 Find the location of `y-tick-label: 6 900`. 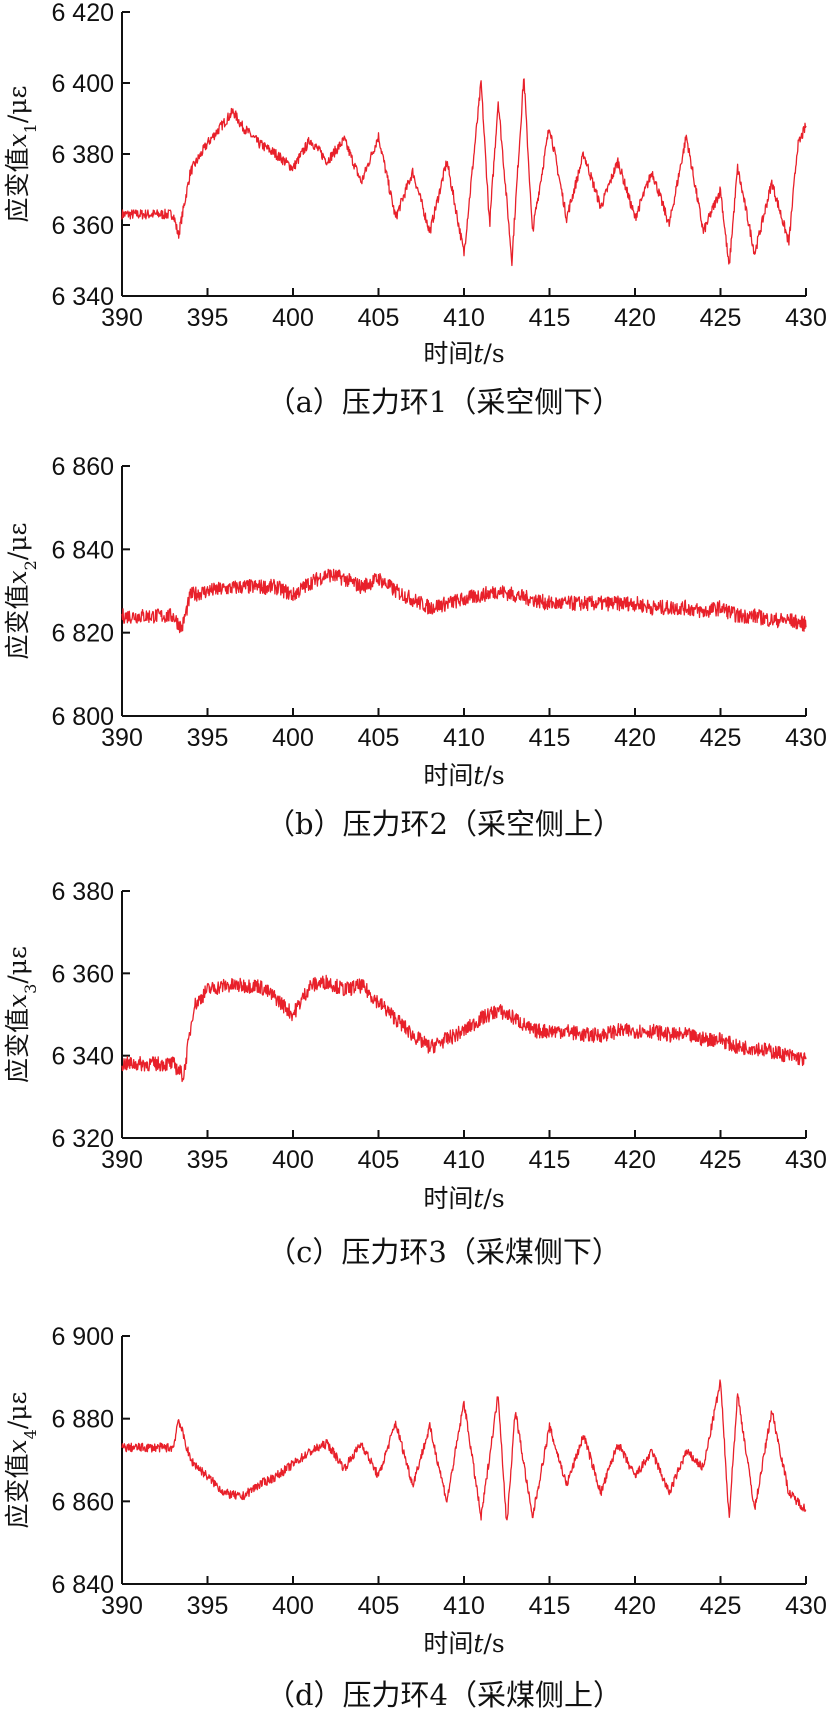

y-tick-label: 6 900 is located at coordinates (82, 1337).